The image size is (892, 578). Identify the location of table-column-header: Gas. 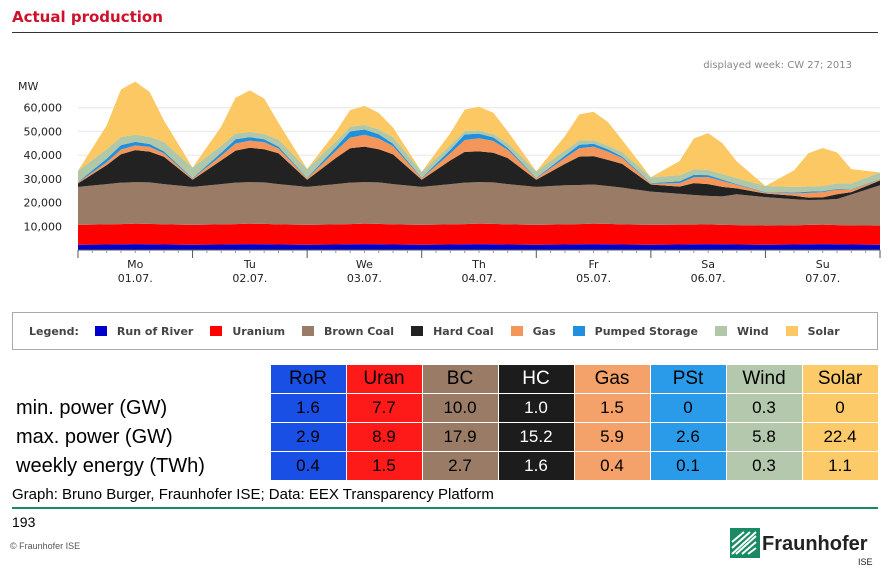
(612, 379).